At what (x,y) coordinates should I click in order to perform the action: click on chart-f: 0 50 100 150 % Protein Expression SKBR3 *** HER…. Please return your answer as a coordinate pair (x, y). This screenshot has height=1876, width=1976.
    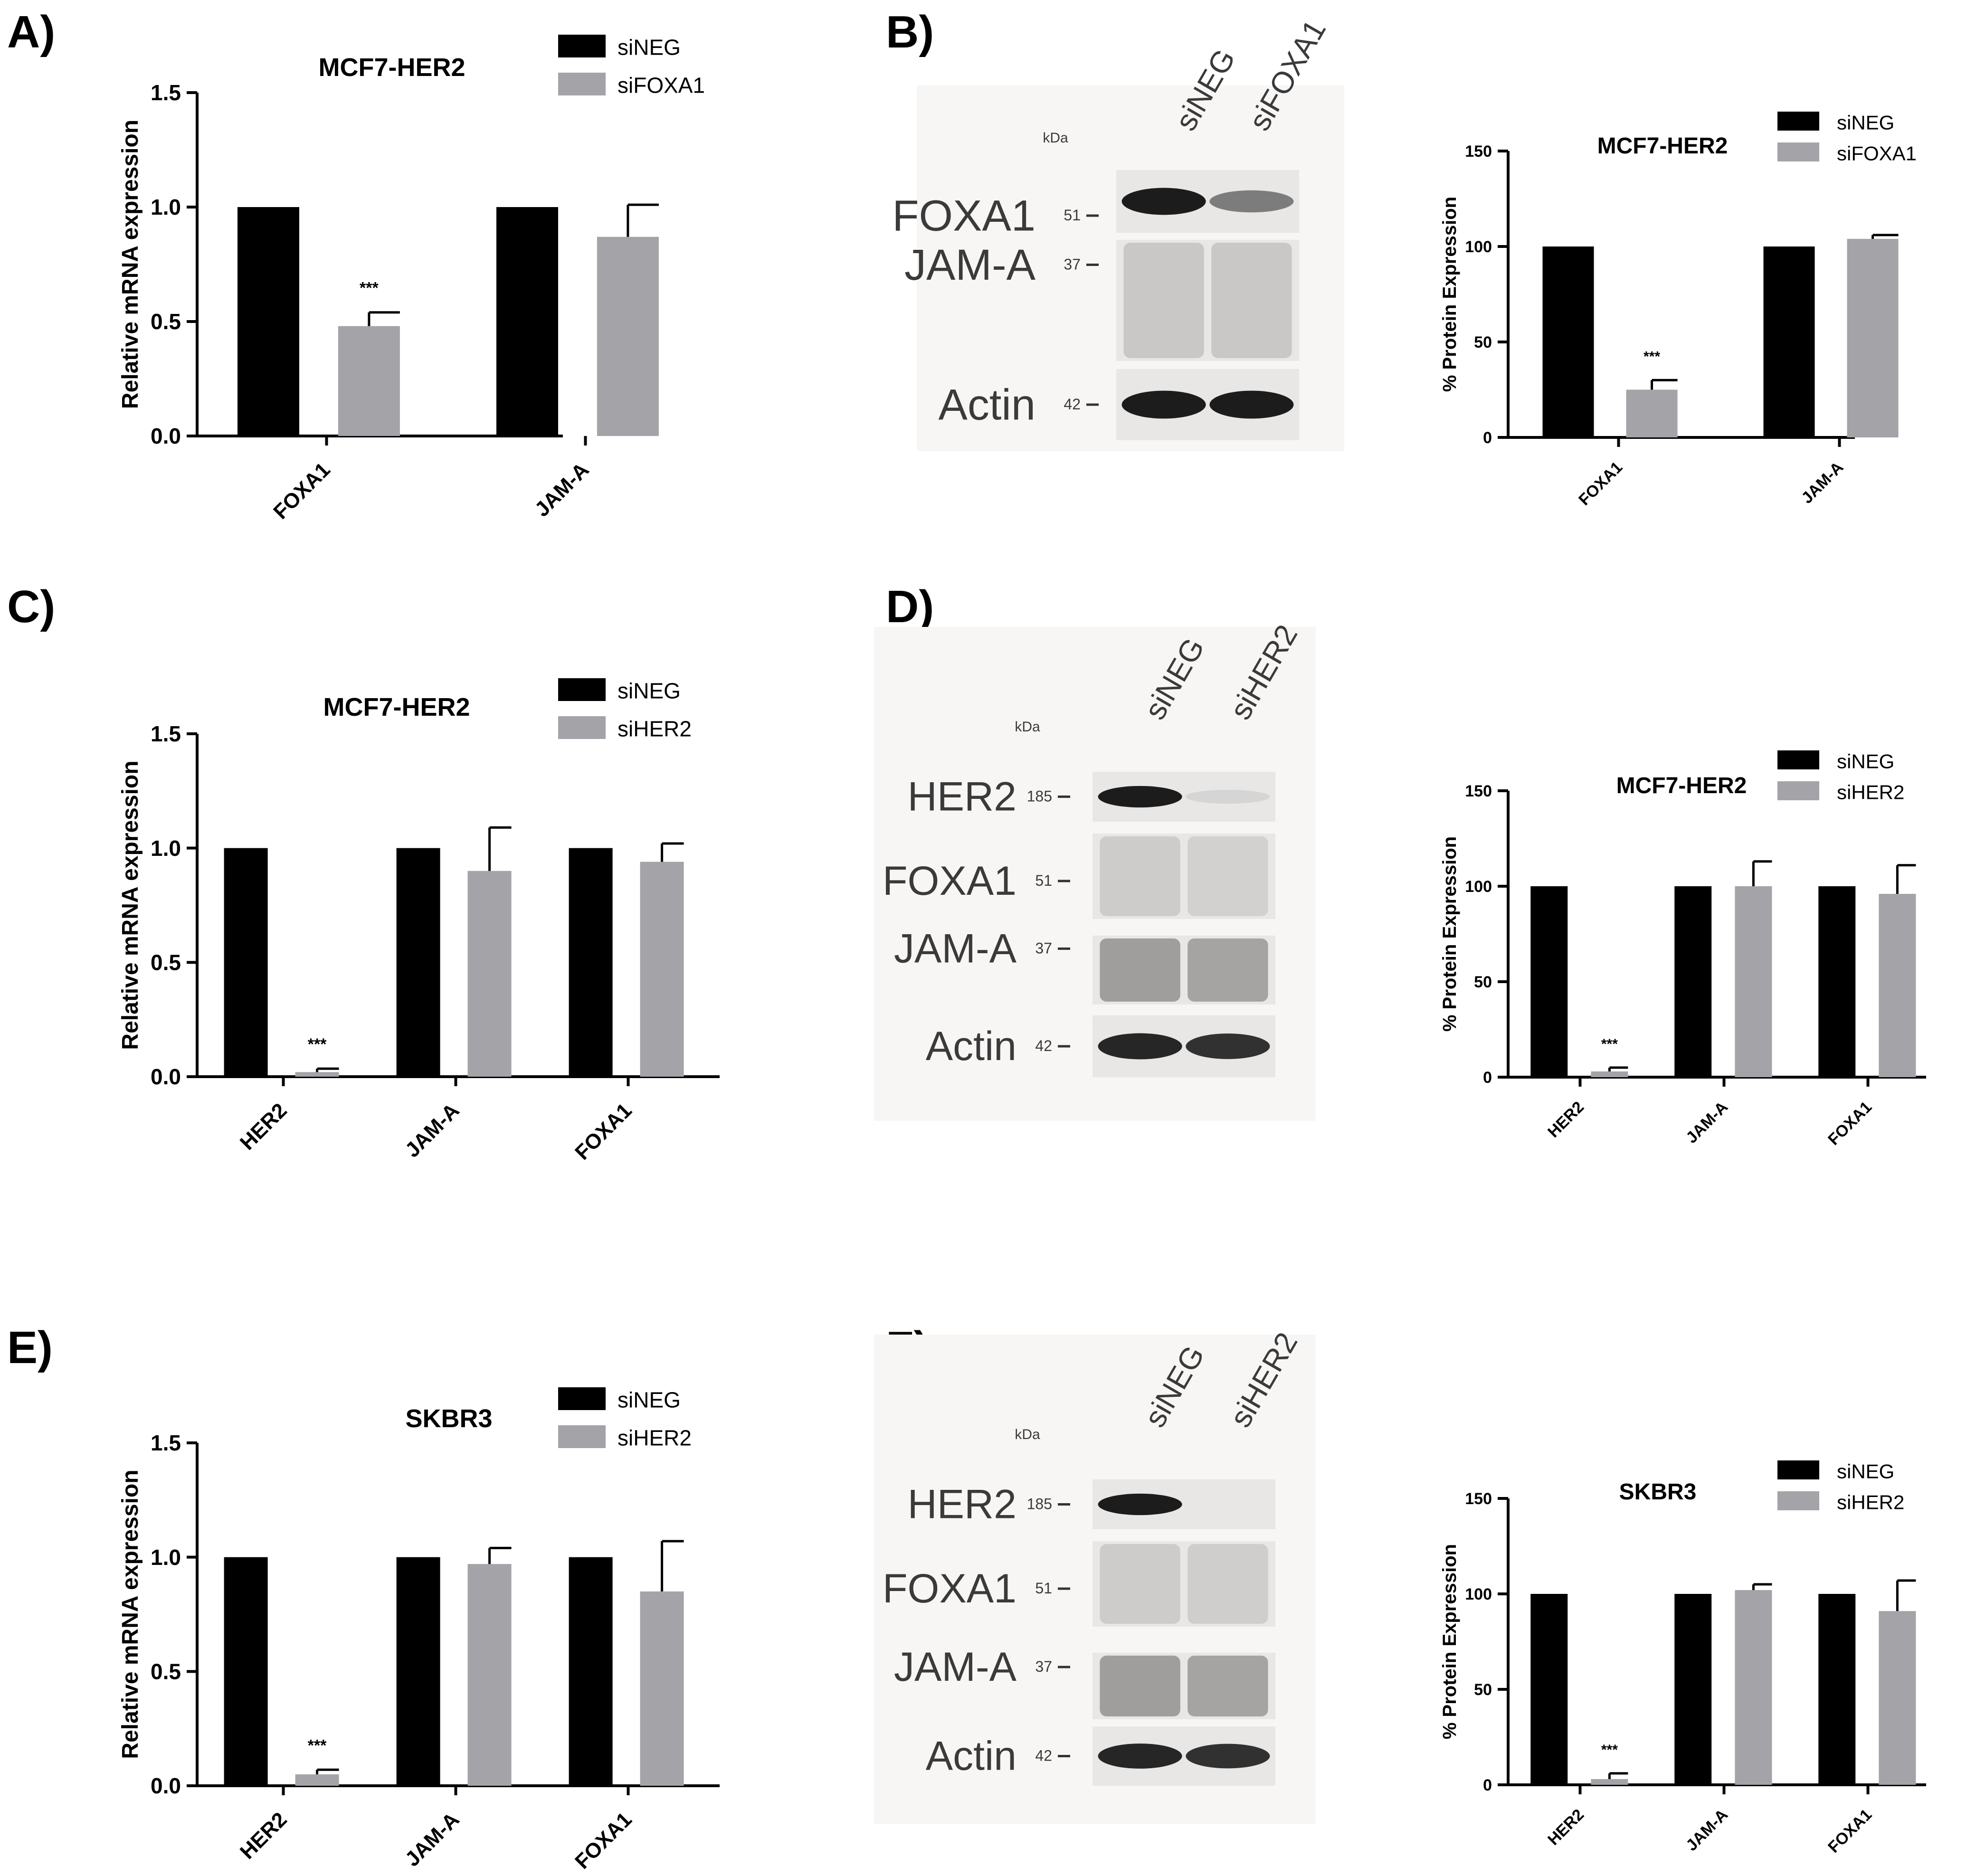
    Looking at the image, I should click on (1682, 1659).